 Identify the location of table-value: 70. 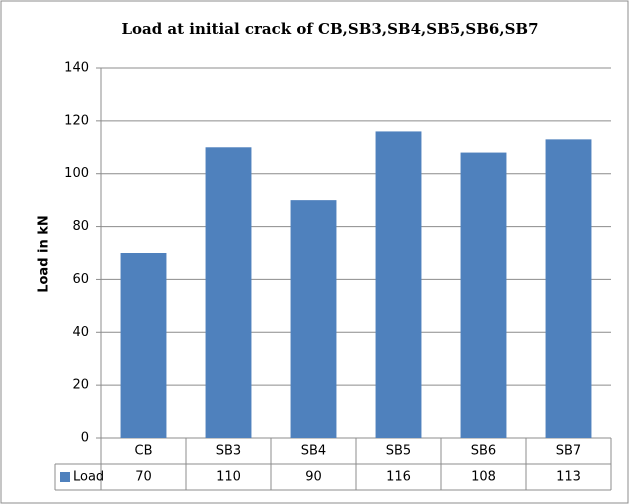
(143, 477).